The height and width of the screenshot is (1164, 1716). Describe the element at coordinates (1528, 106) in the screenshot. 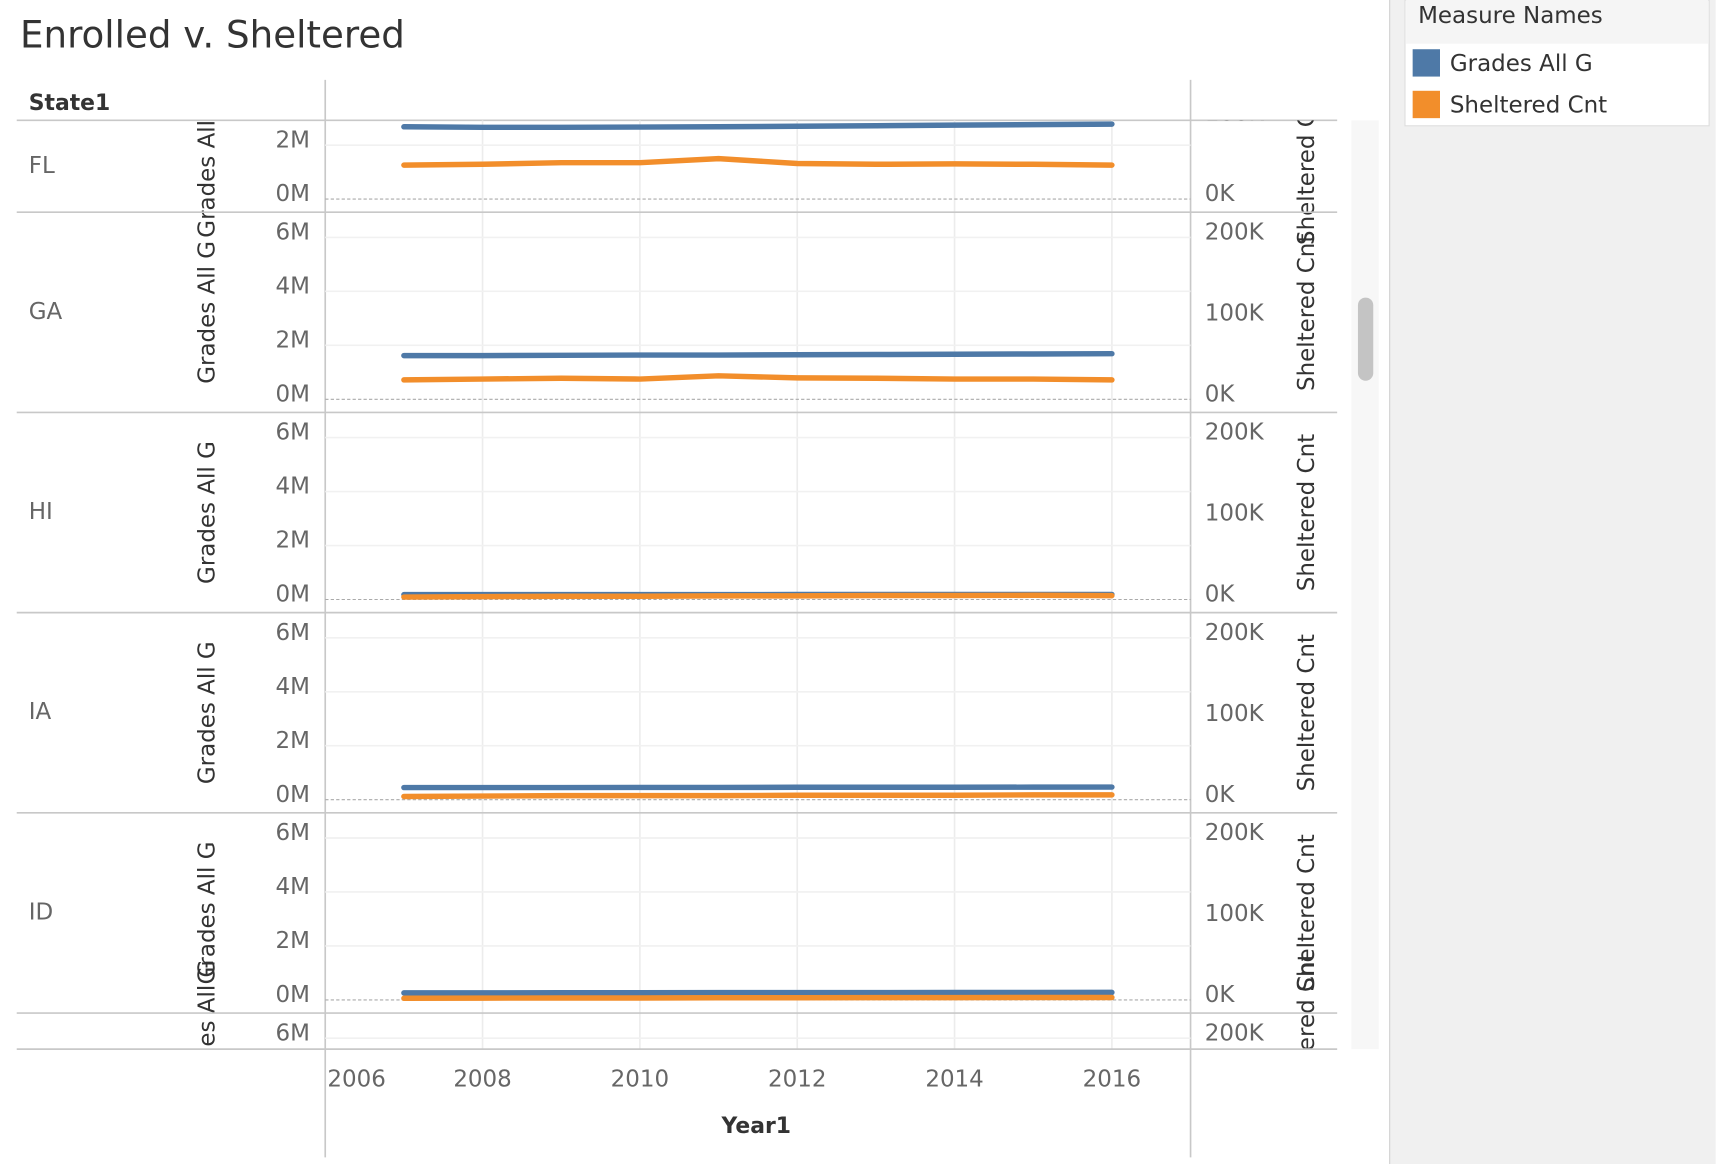

I see `legend-label: Sheltered Cnt` at that location.